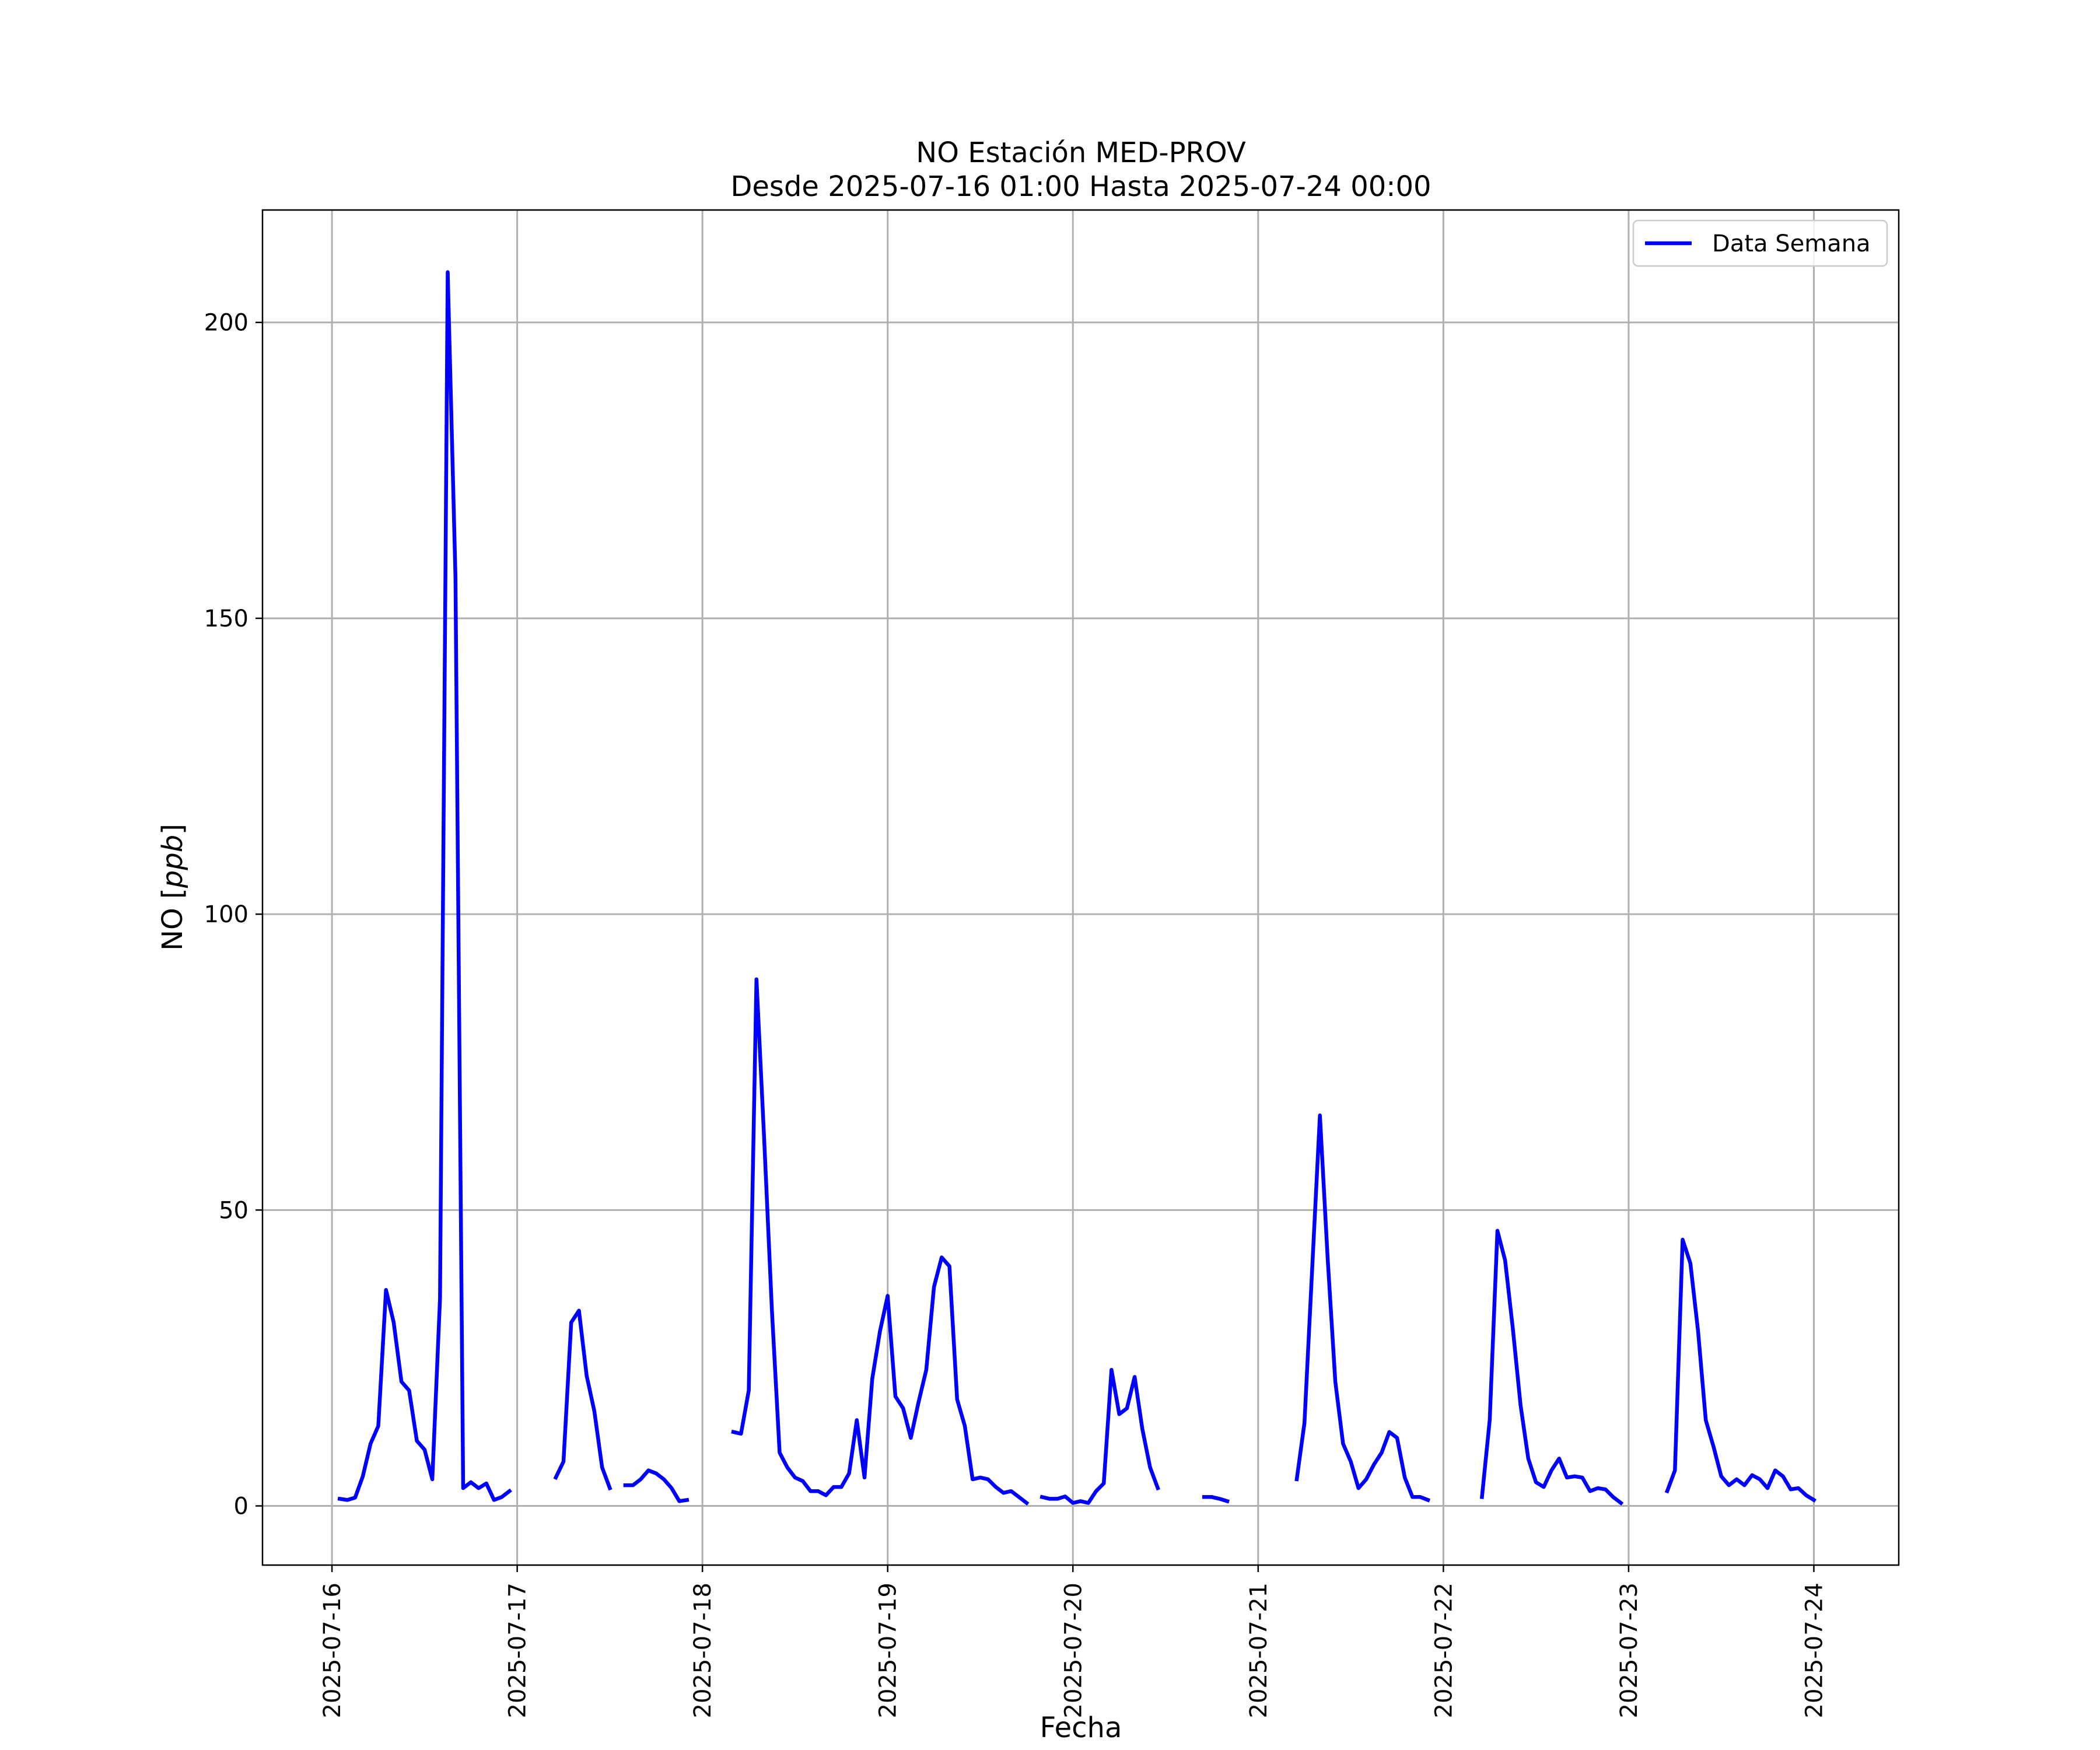  I want to click on x-tick-label: 2025-07-19, so click(888, 1650).